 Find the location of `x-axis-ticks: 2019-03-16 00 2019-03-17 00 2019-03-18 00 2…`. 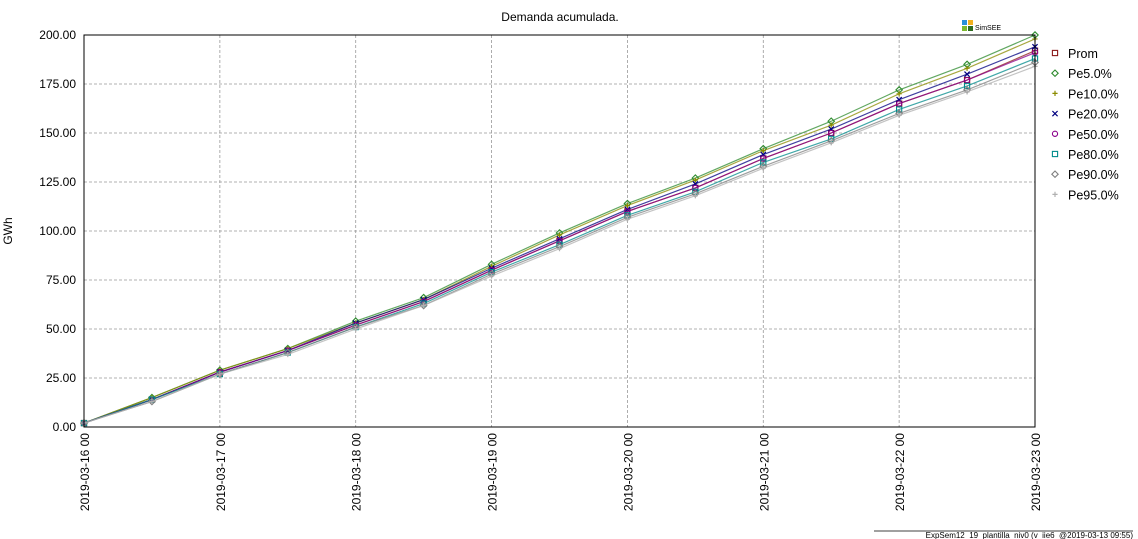

x-axis-ticks: 2019-03-16 00 2019-03-17 00 2019-03-18 00 2… is located at coordinates (560, 472).